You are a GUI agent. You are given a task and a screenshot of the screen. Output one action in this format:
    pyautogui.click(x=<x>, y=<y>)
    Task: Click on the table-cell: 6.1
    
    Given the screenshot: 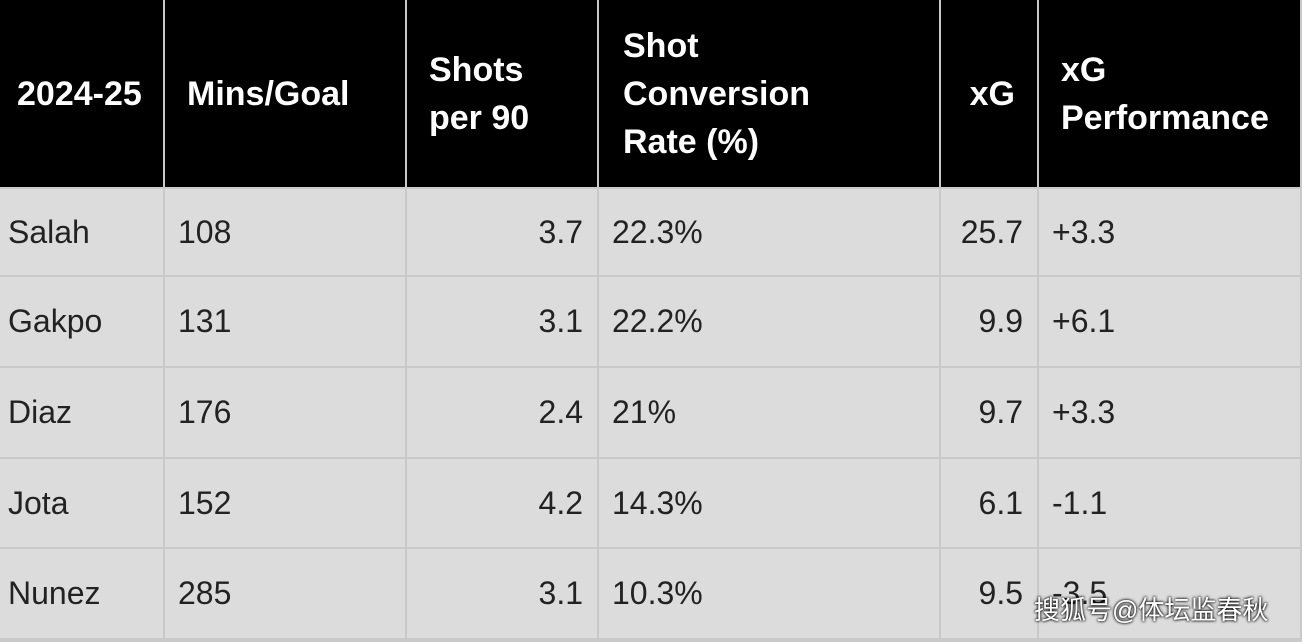 What is the action you would take?
    pyautogui.click(x=989, y=503)
    